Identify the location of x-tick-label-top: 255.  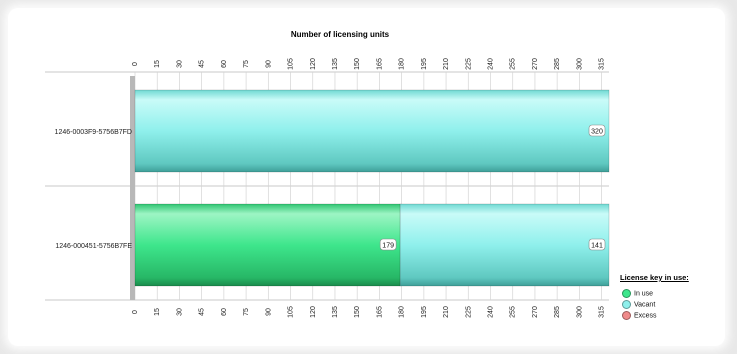
(513, 64).